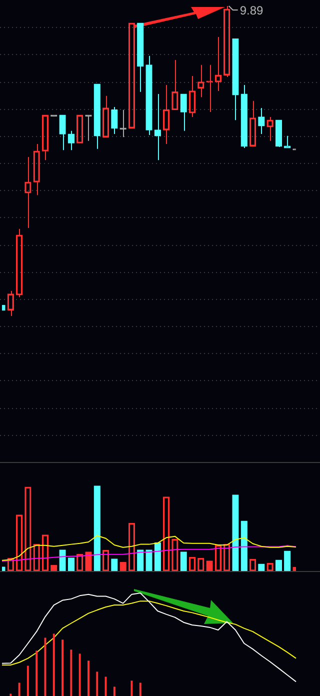 Image resolution: width=320 pixels, height=696 pixels. Describe the element at coordinates (252, 10) in the screenshot. I see `annotation: 9.89` at that location.